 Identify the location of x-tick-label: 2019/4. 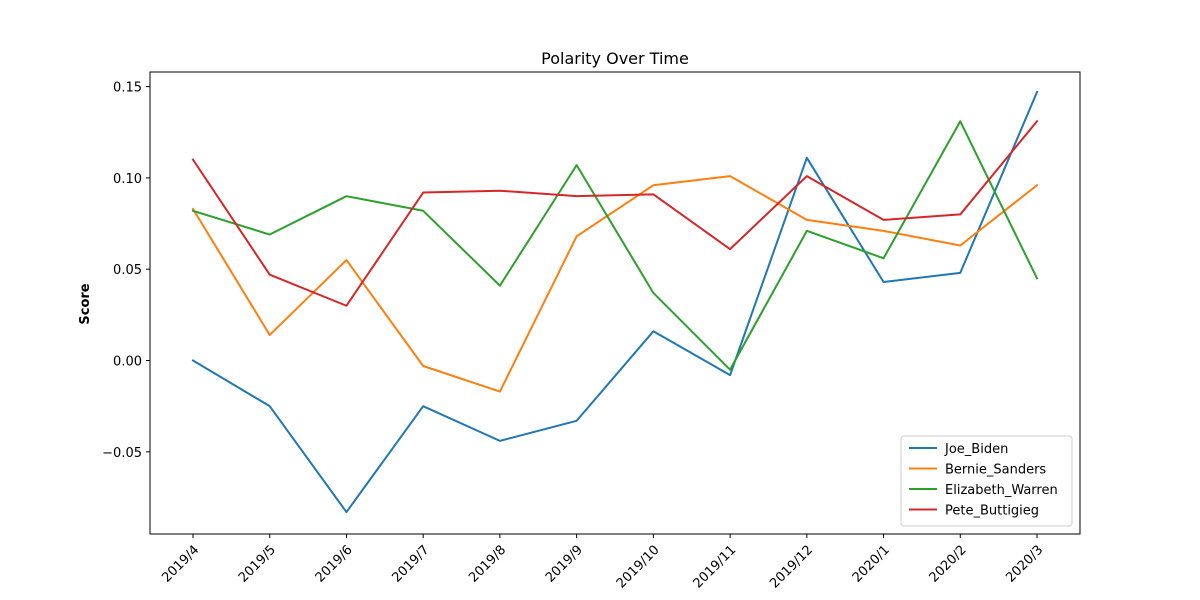
(180, 564).